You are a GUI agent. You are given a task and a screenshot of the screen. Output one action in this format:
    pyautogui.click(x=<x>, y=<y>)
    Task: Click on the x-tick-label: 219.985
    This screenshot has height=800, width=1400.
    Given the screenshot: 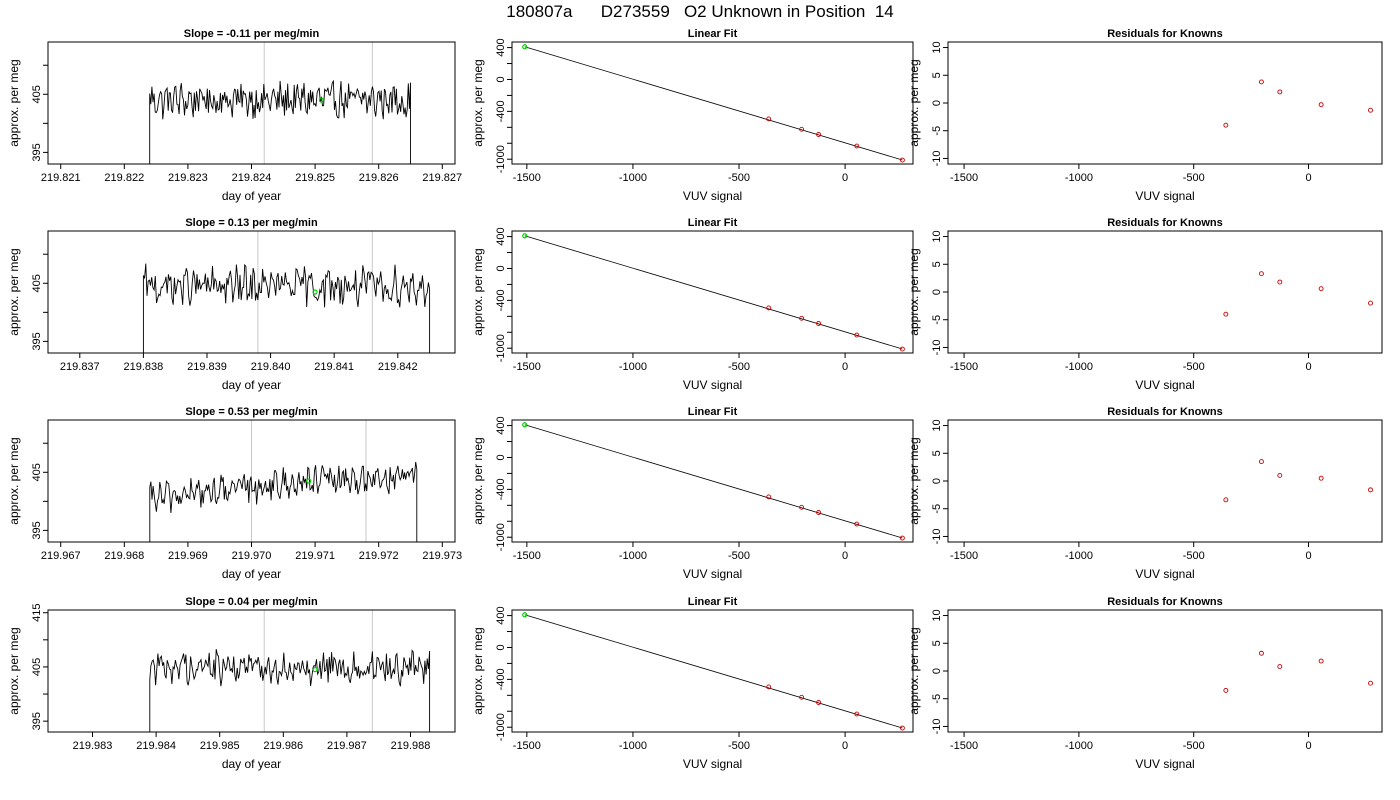 What is the action you would take?
    pyautogui.click(x=220, y=746)
    